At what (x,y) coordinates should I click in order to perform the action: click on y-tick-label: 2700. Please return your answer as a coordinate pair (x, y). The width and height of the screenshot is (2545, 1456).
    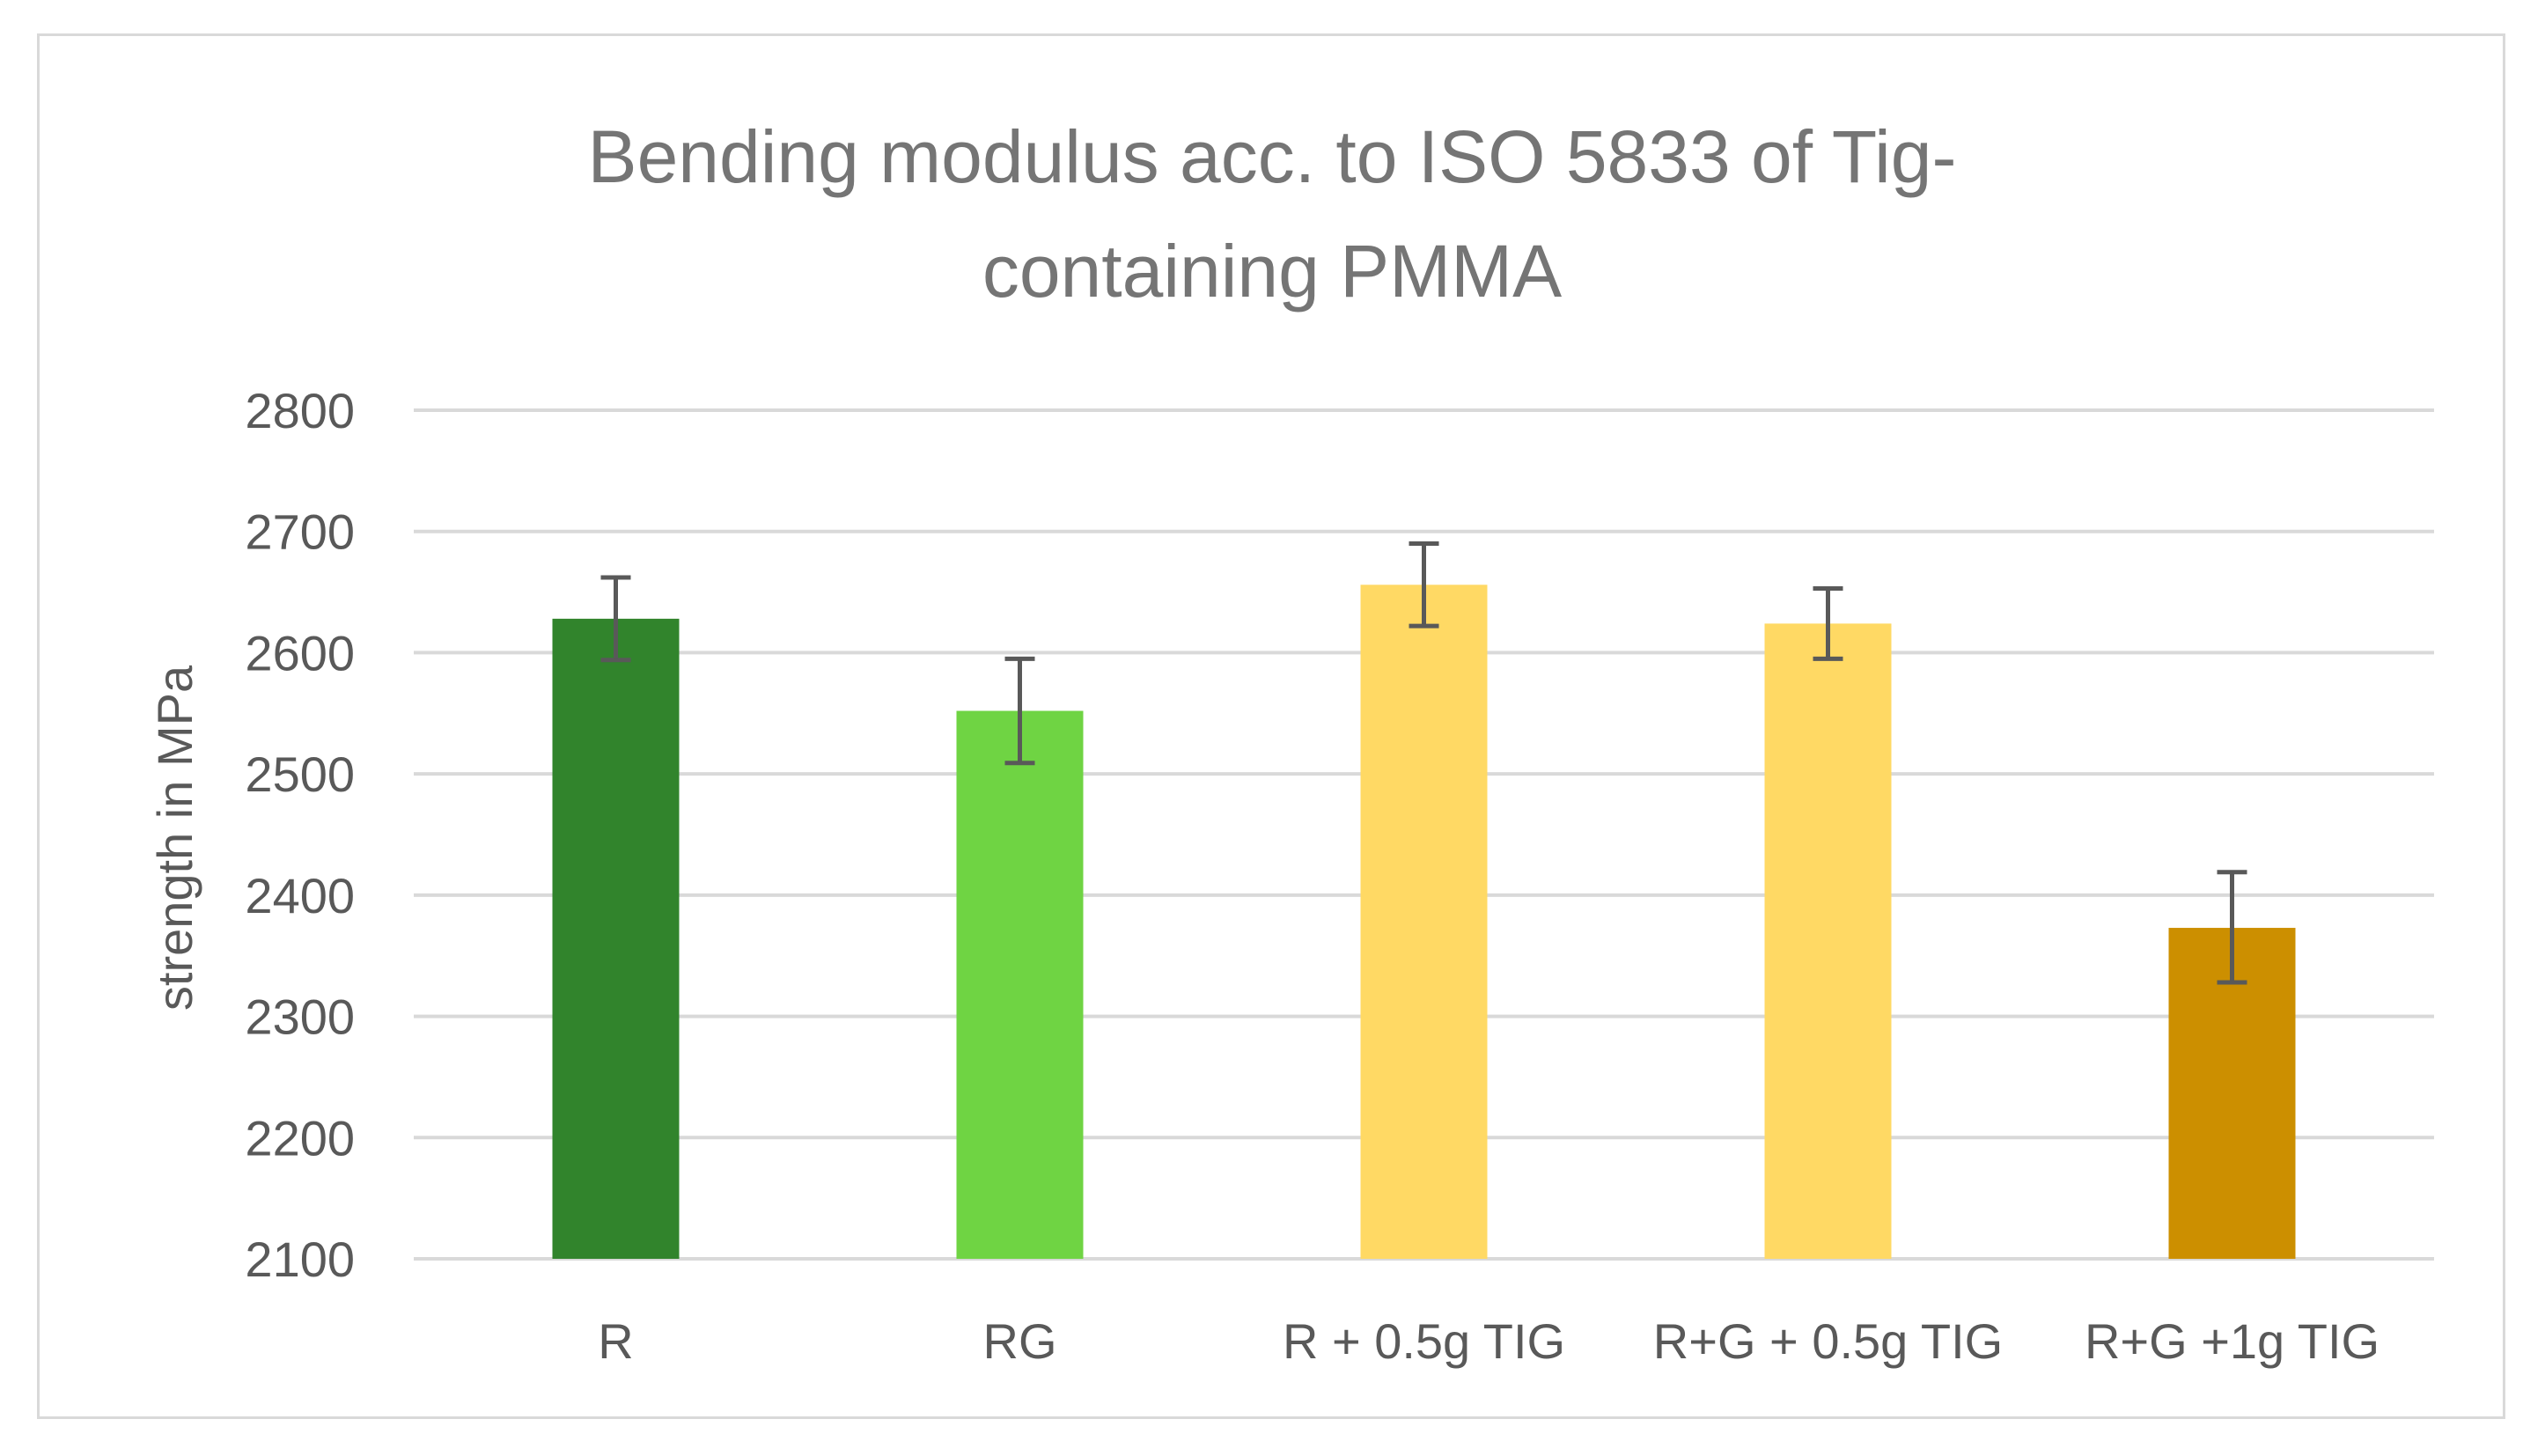
    Looking at the image, I should click on (300, 532).